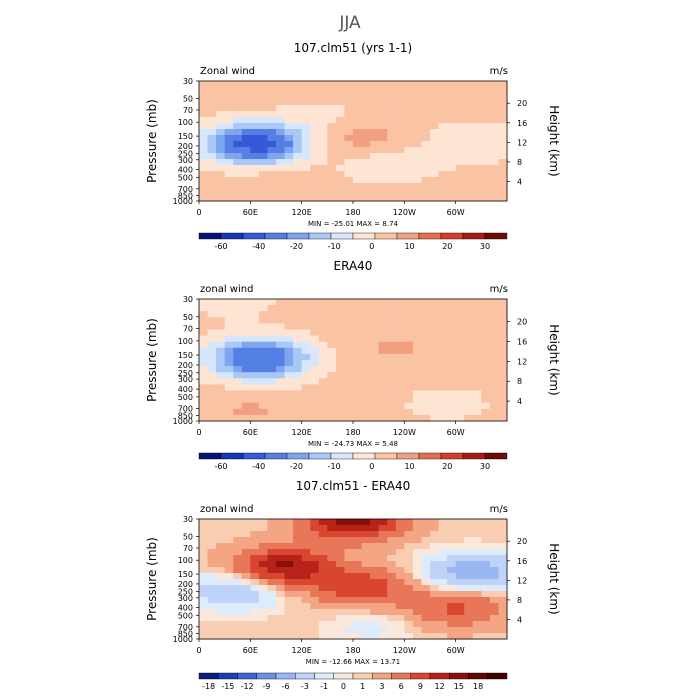  Describe the element at coordinates (522, 322) in the screenshot. I see `height-tick-label: 20` at that location.